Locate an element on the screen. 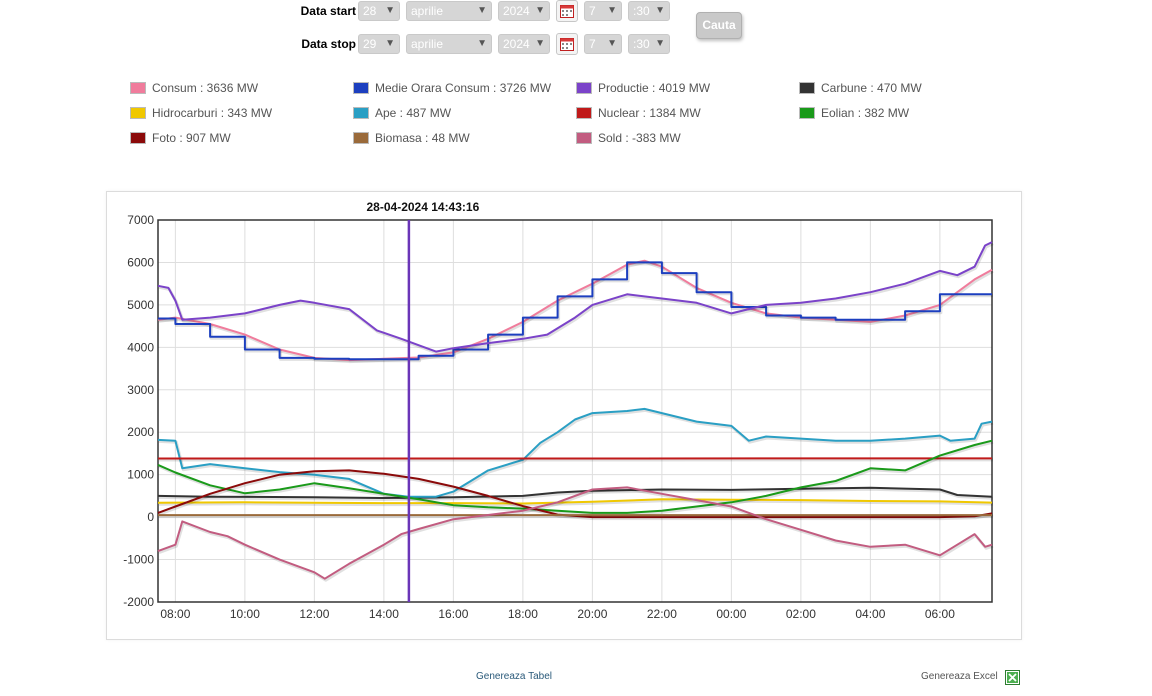  x-tick-label: 22:00 is located at coordinates (662, 614).